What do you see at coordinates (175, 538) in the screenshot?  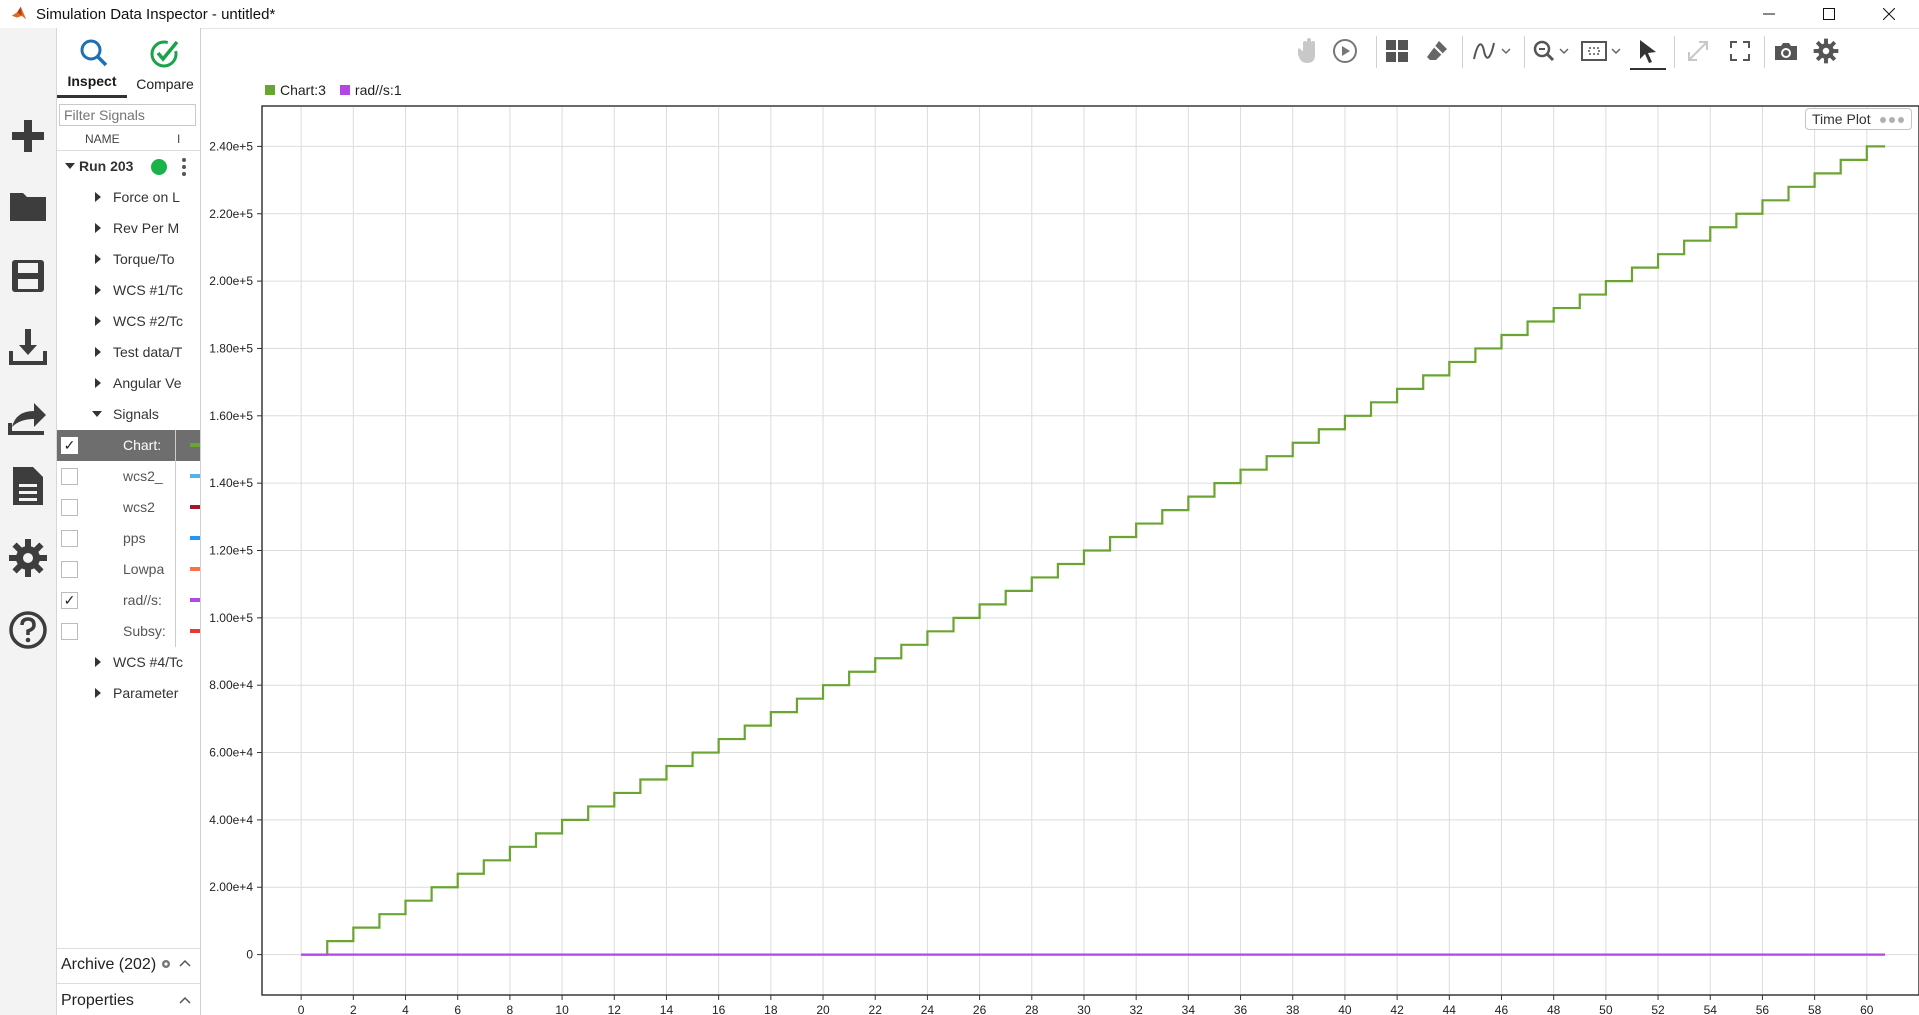 I see `column-divider` at bounding box center [175, 538].